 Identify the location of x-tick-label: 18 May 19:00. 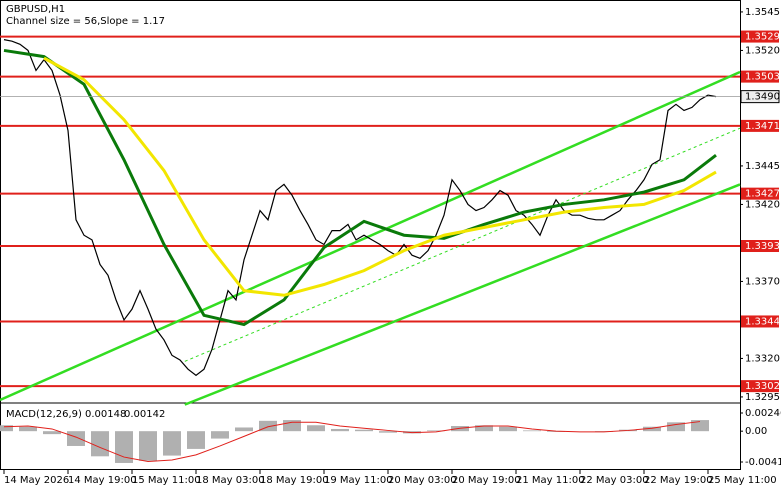
(294, 480).